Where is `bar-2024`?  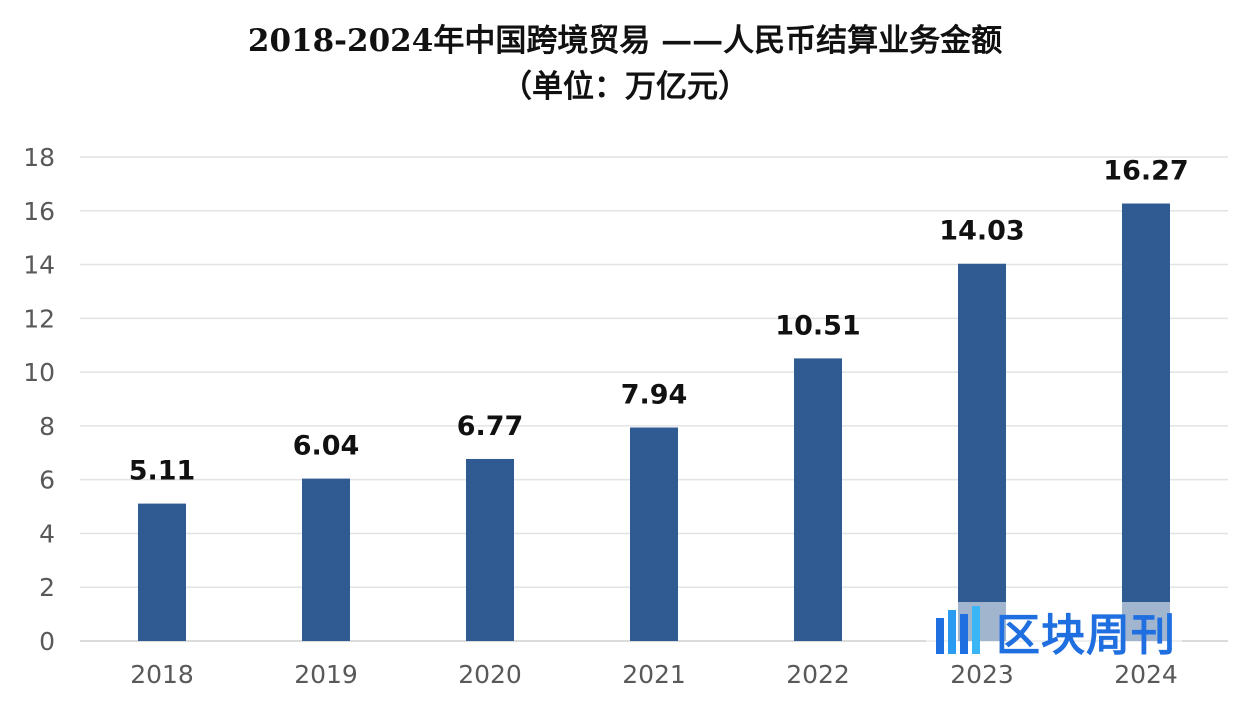
bar-2024 is located at coordinates (1146, 422).